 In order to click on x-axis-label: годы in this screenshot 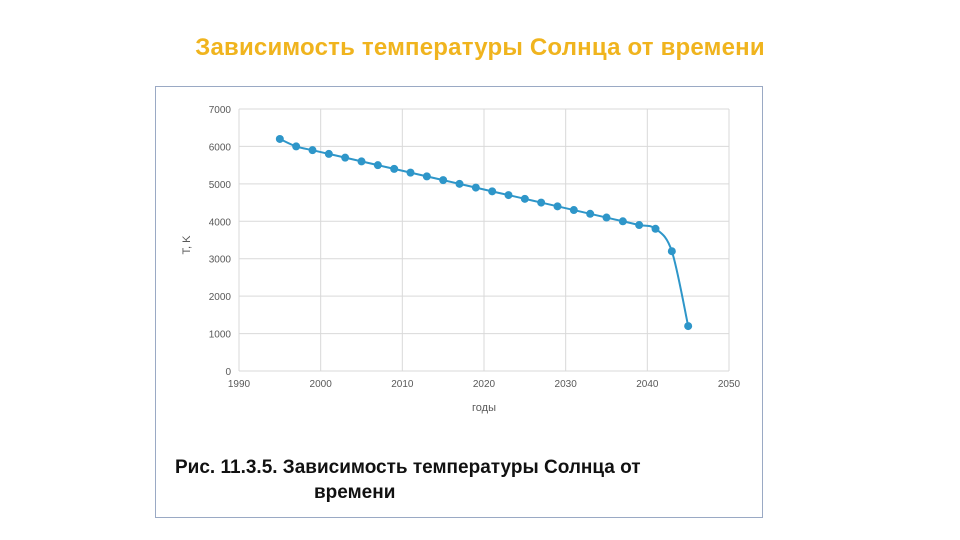, I will do `click(484, 408)`.